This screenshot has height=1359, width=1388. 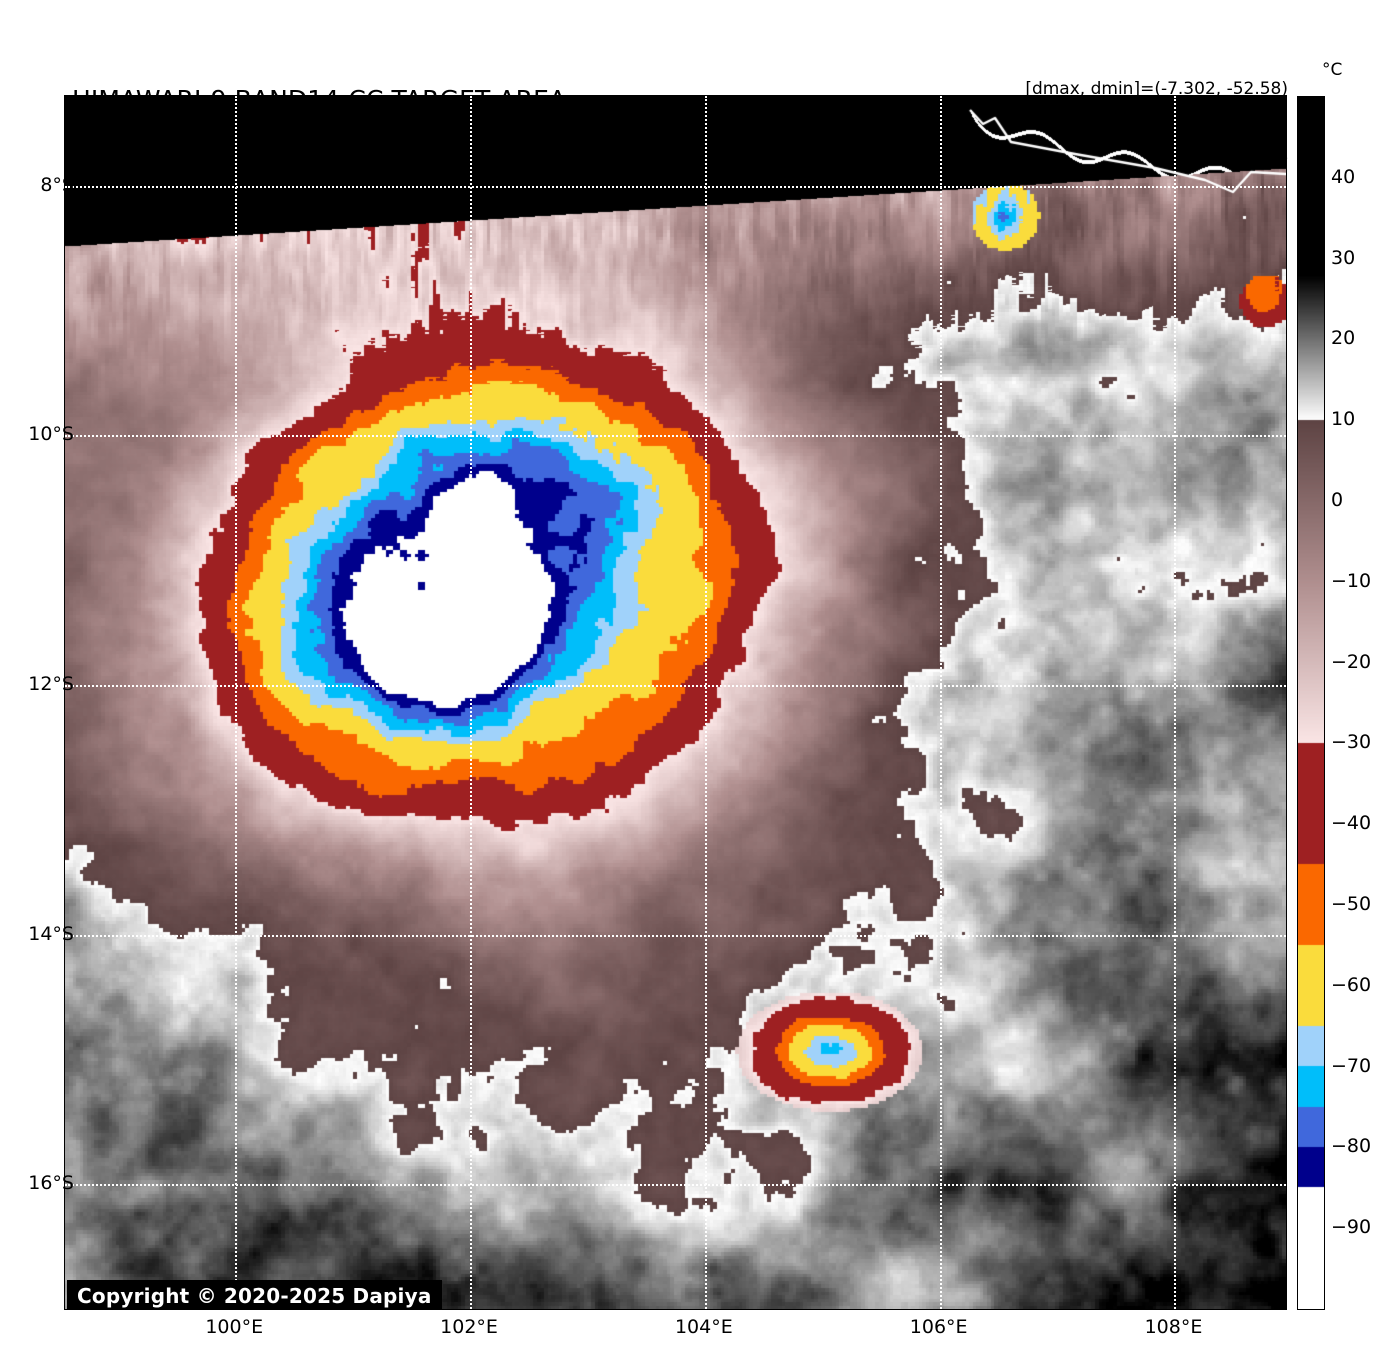 I want to click on lat-tick-label: 12°S, so click(x=51, y=684).